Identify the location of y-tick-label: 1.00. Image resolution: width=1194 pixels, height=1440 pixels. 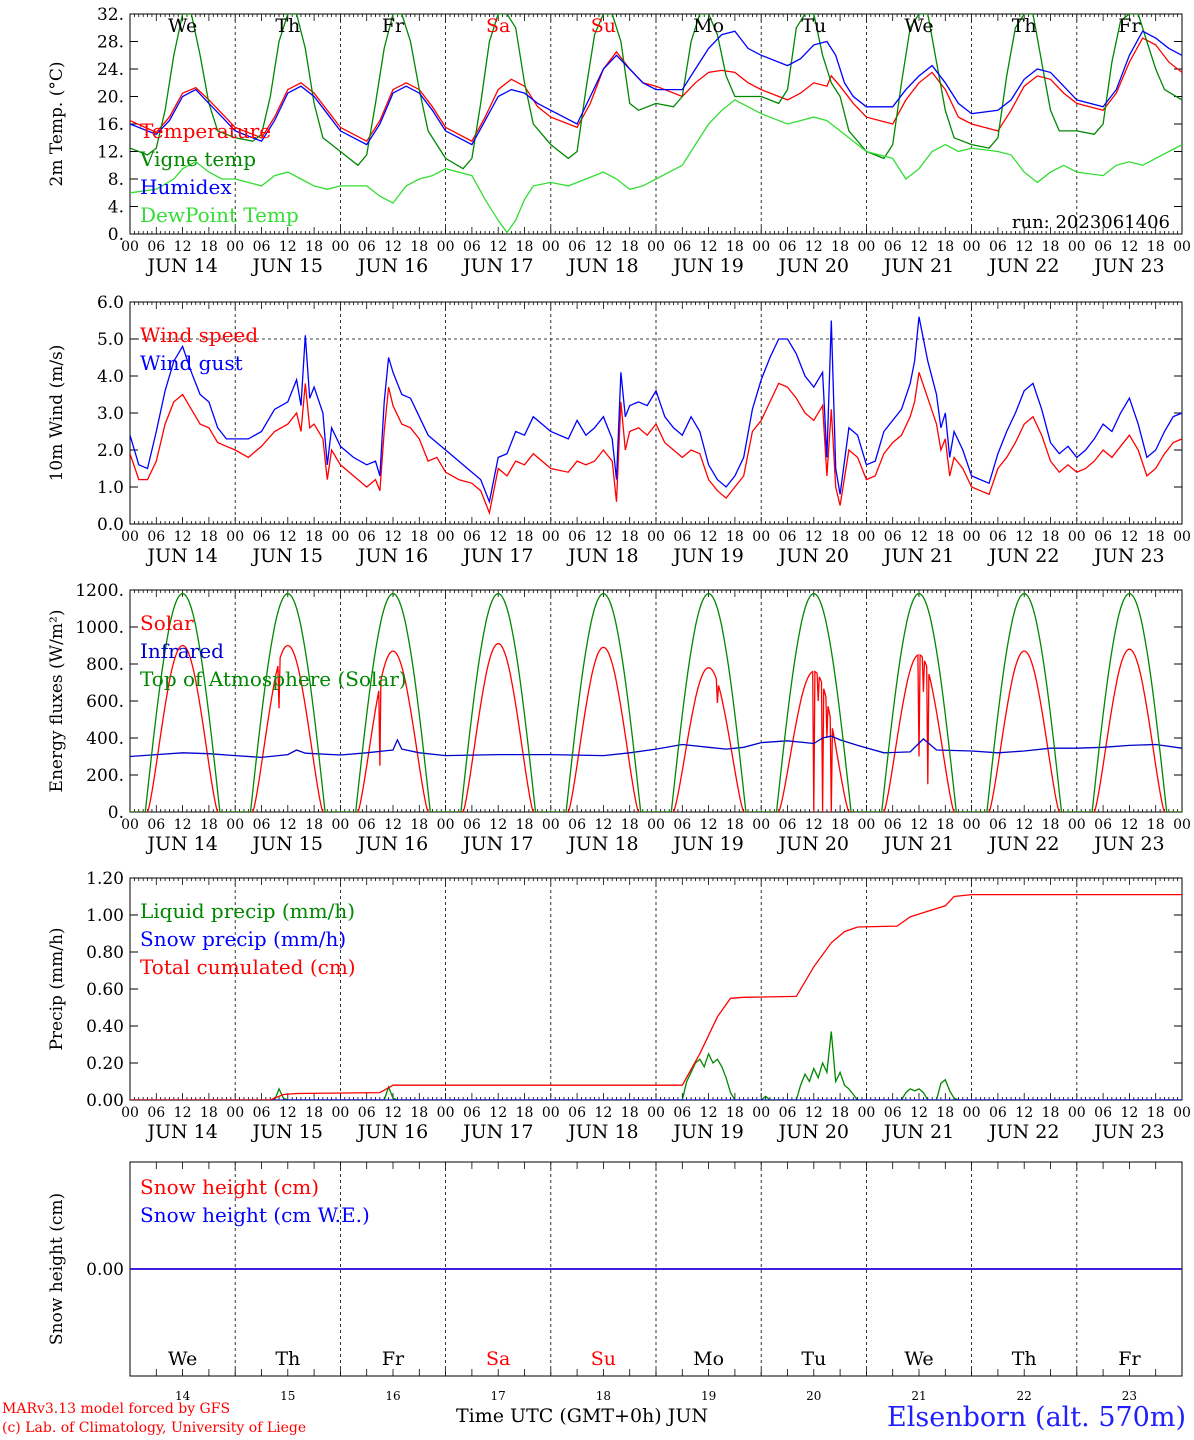
(105, 916).